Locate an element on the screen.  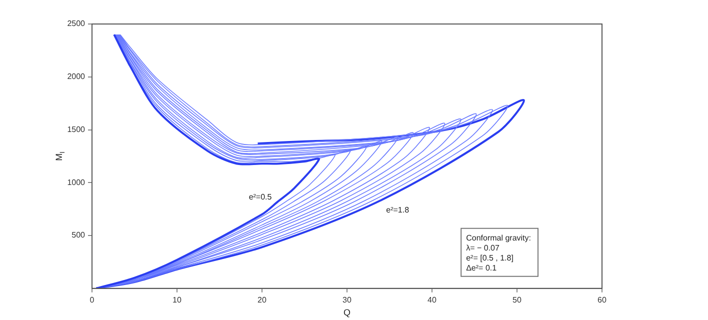
y-tick-label: 1000 is located at coordinates (76, 182).